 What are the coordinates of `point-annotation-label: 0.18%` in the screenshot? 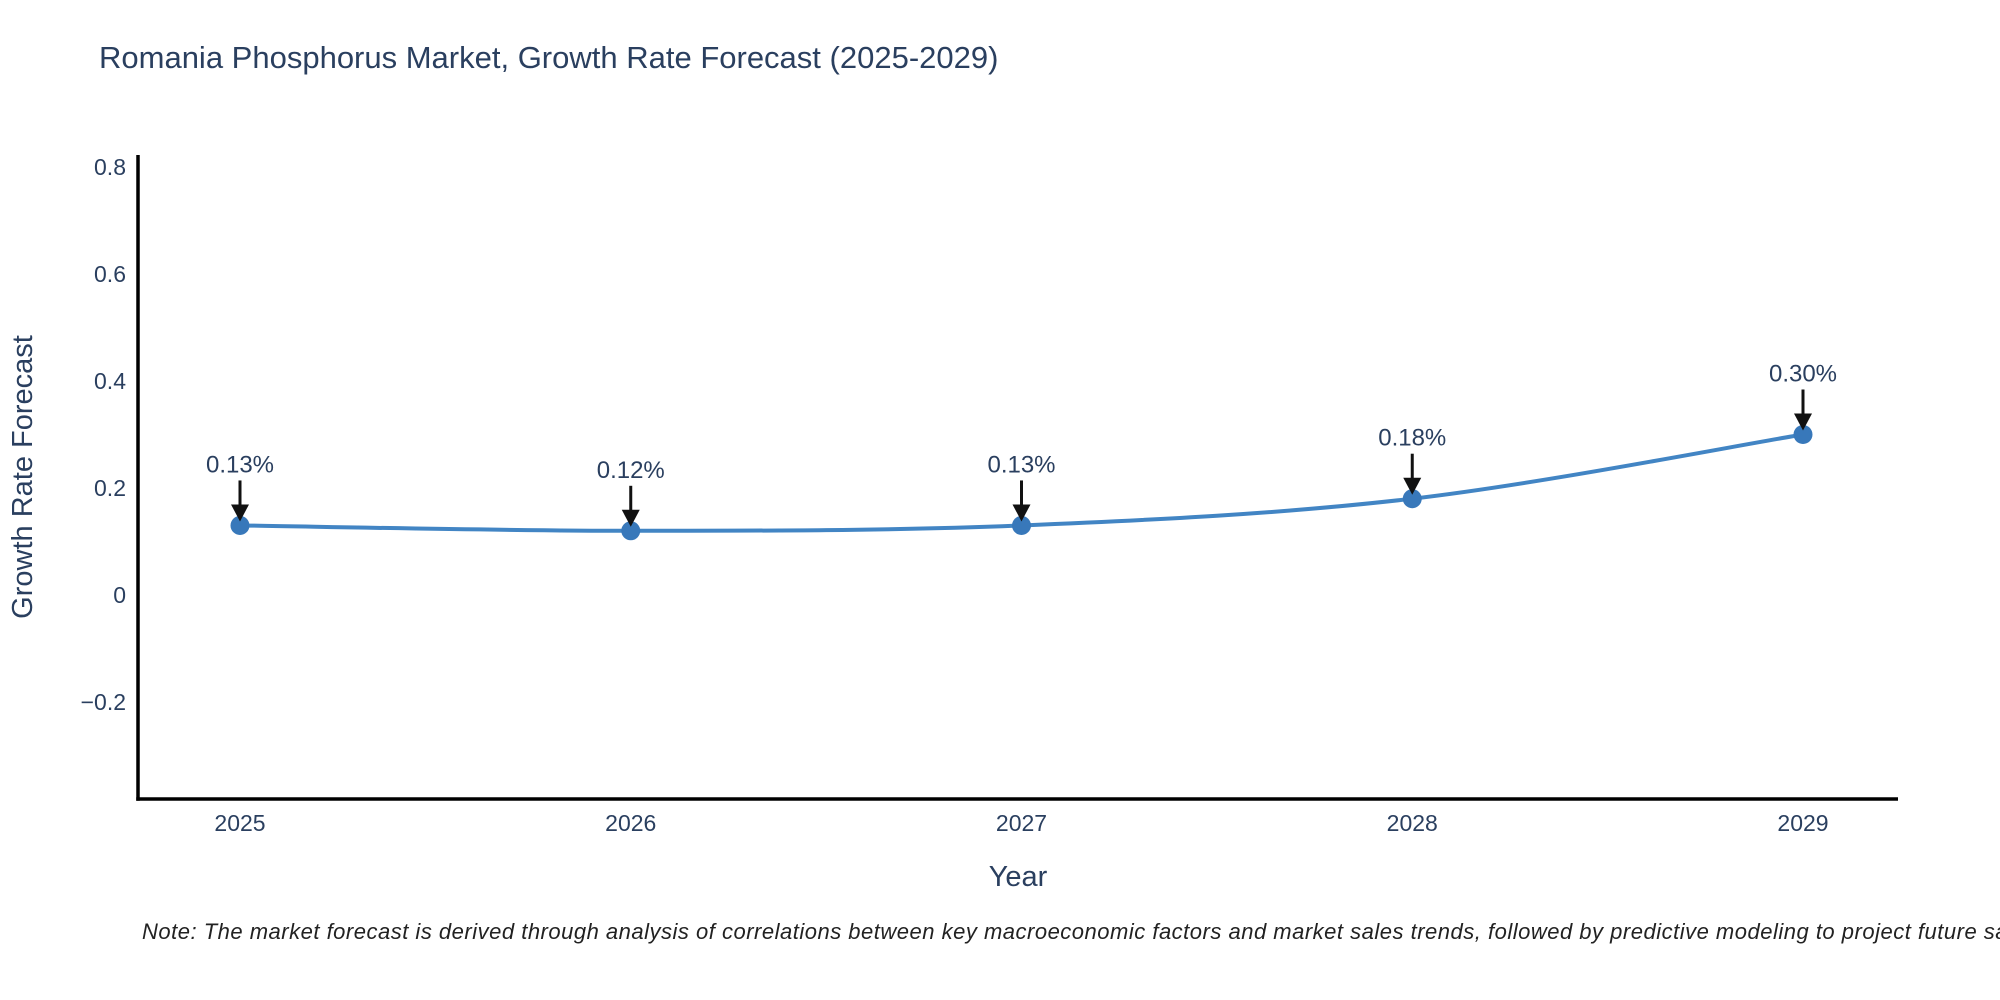 It's located at (1412, 438).